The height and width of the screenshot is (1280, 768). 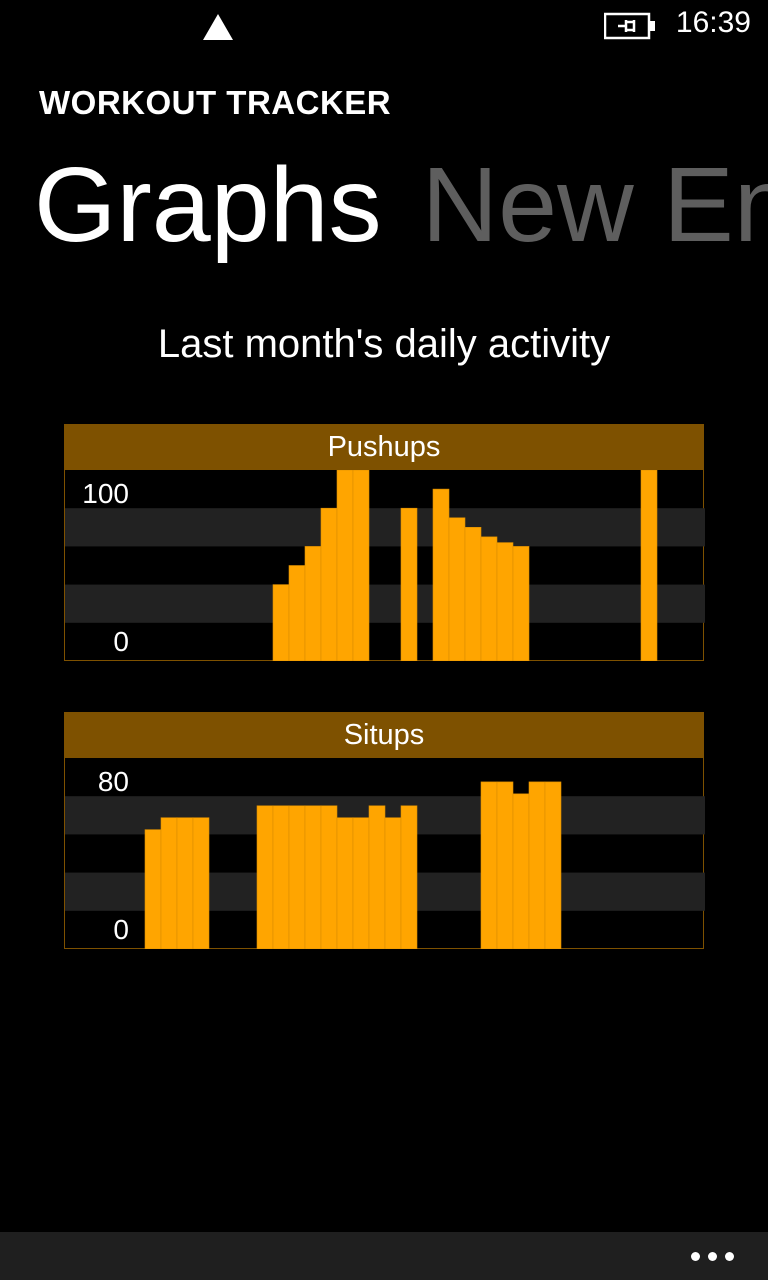 What do you see at coordinates (208, 205) in the screenshot?
I see `pivot-tab-graphs: Graphs` at bounding box center [208, 205].